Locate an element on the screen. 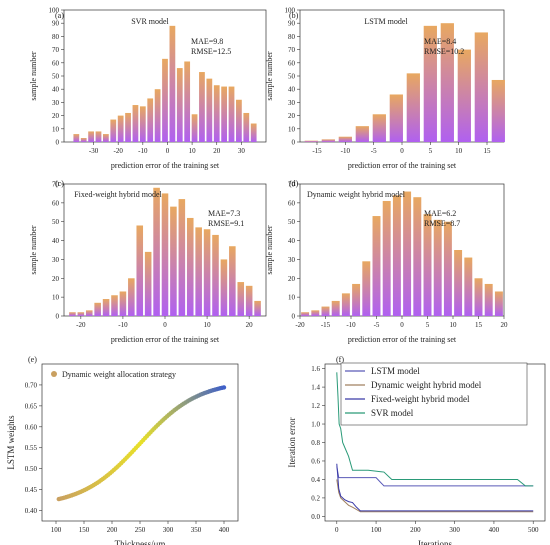  x-axis-label: Thickness/μm is located at coordinates (140, 542).